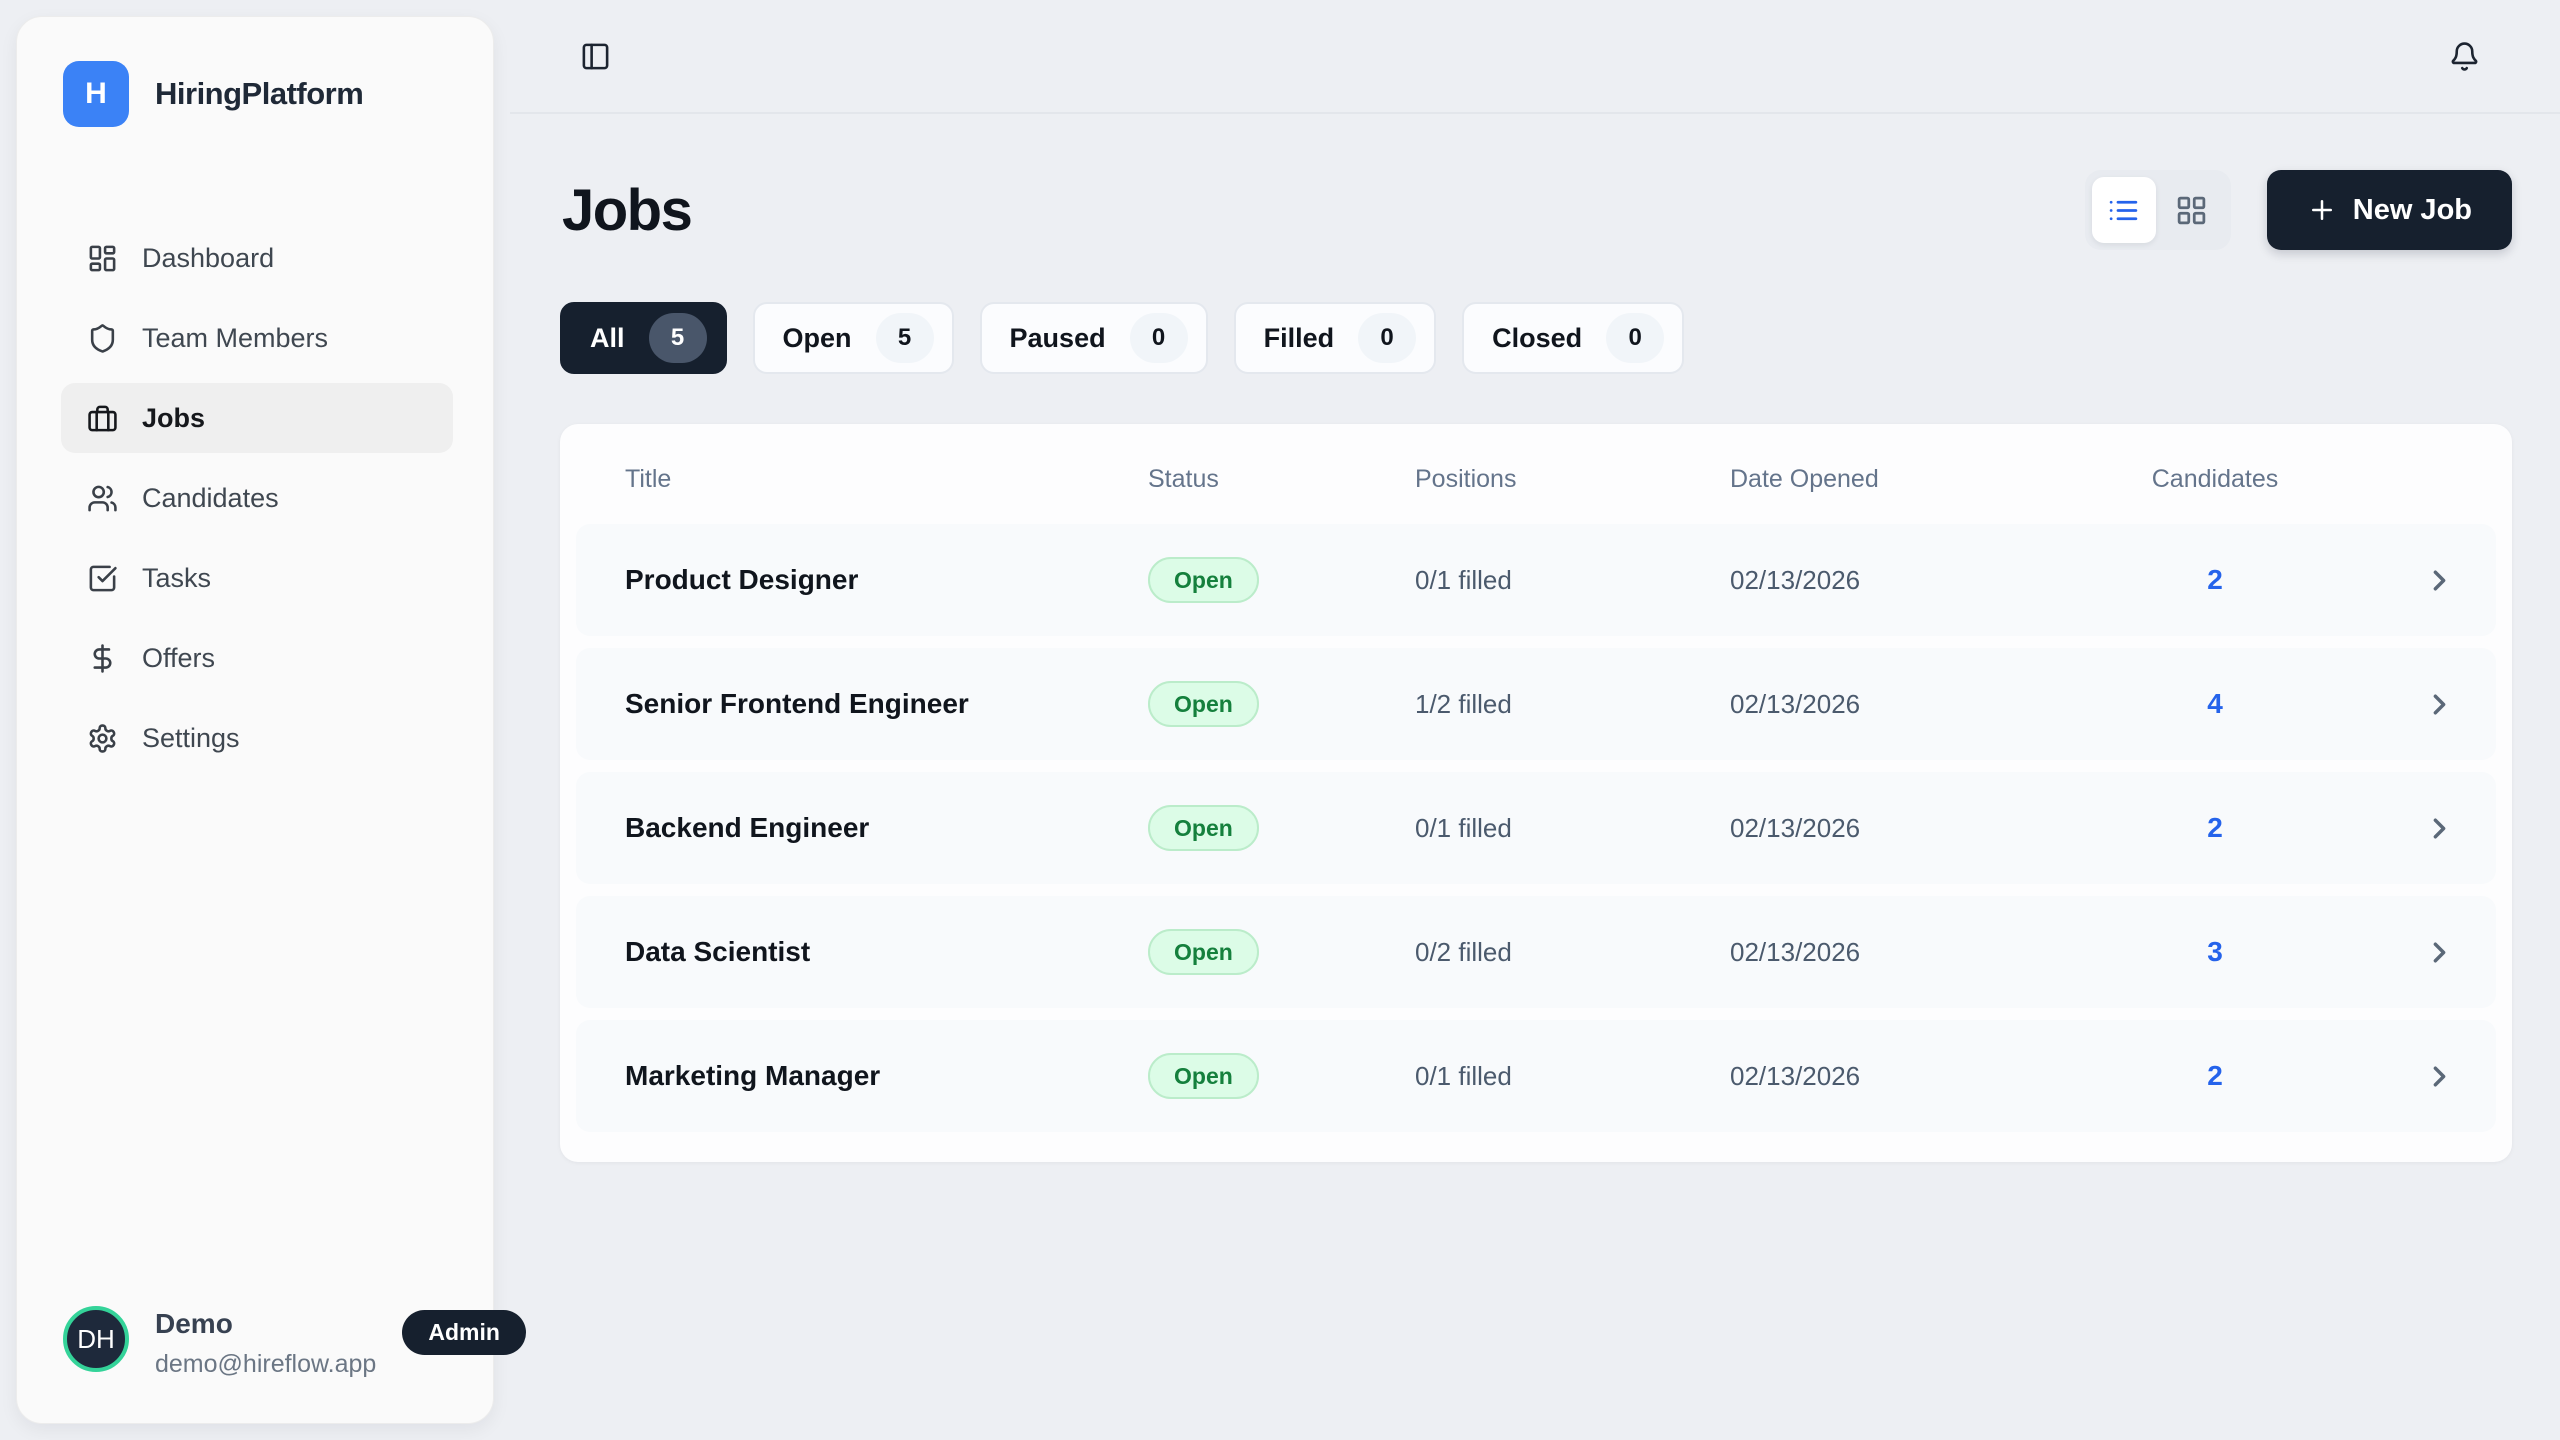 This screenshot has height=1440, width=2560. I want to click on column-header-status: Status, so click(1183, 478).